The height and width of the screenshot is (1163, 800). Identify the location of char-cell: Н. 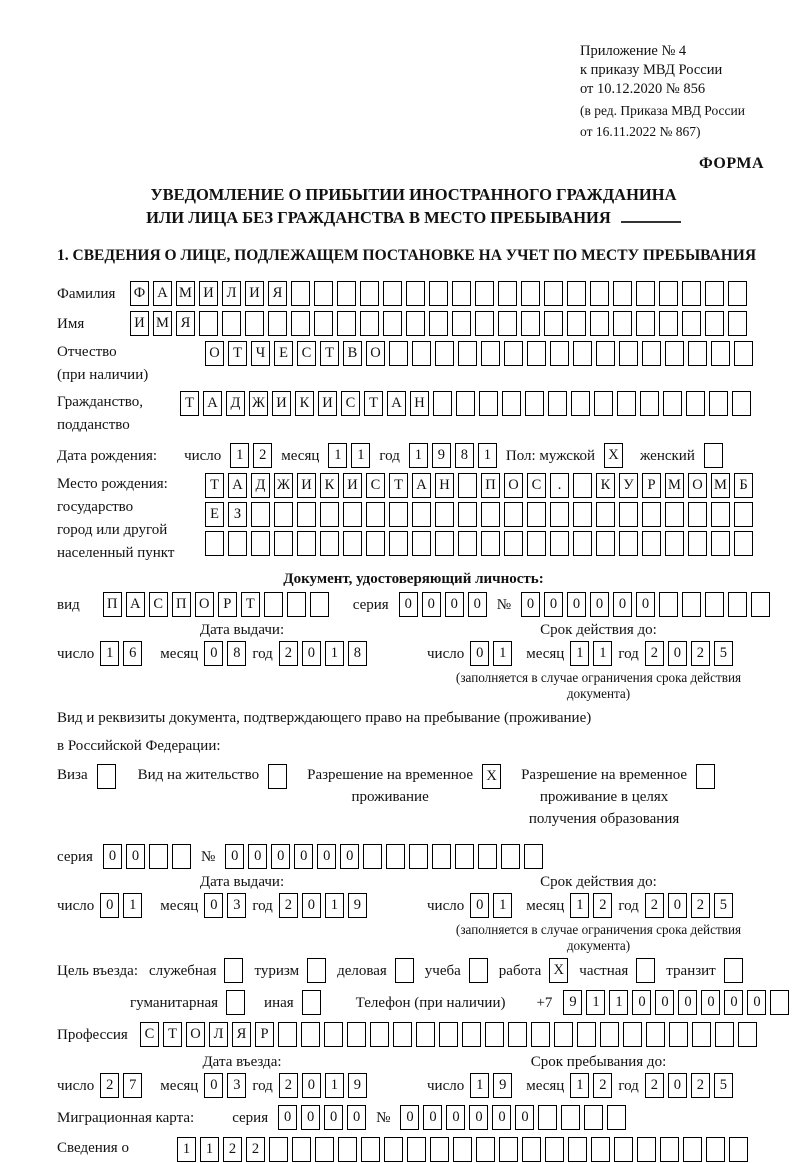
(444, 485).